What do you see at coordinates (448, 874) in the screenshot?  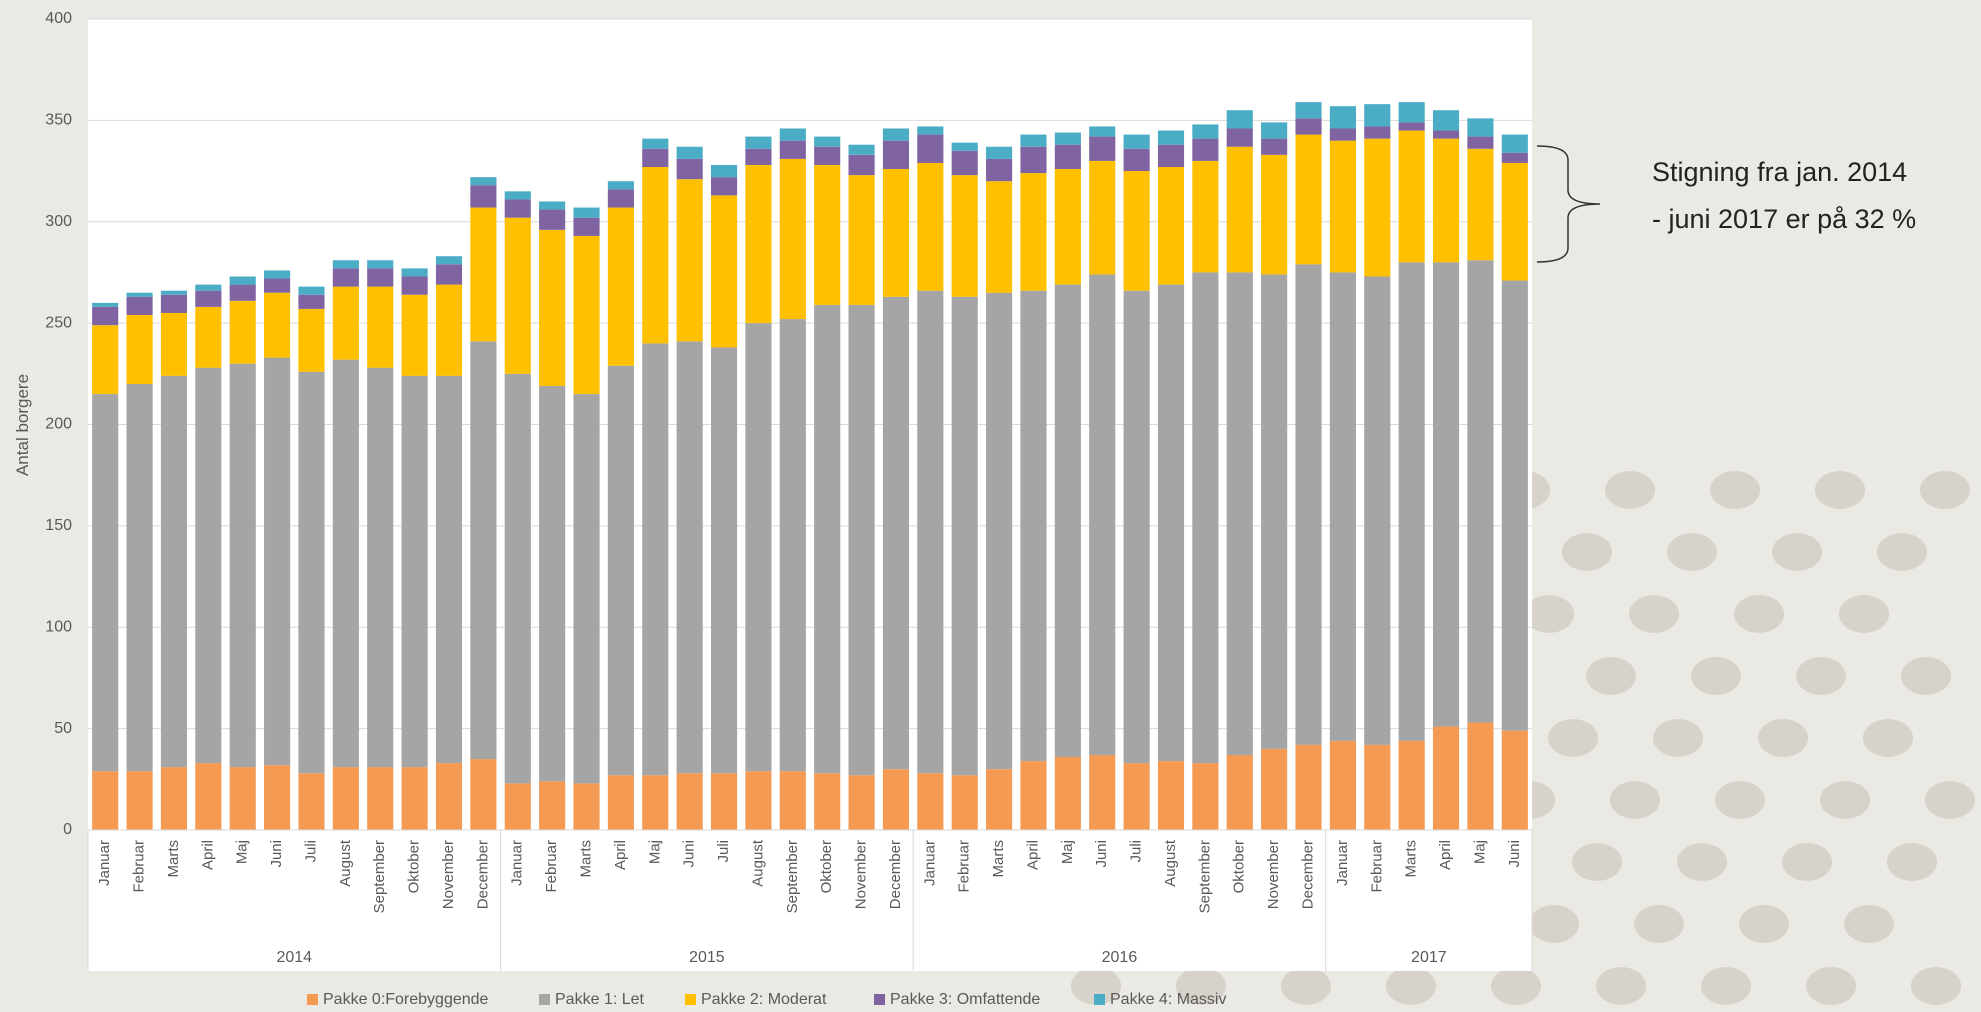 I see `x-tick-label: November` at bounding box center [448, 874].